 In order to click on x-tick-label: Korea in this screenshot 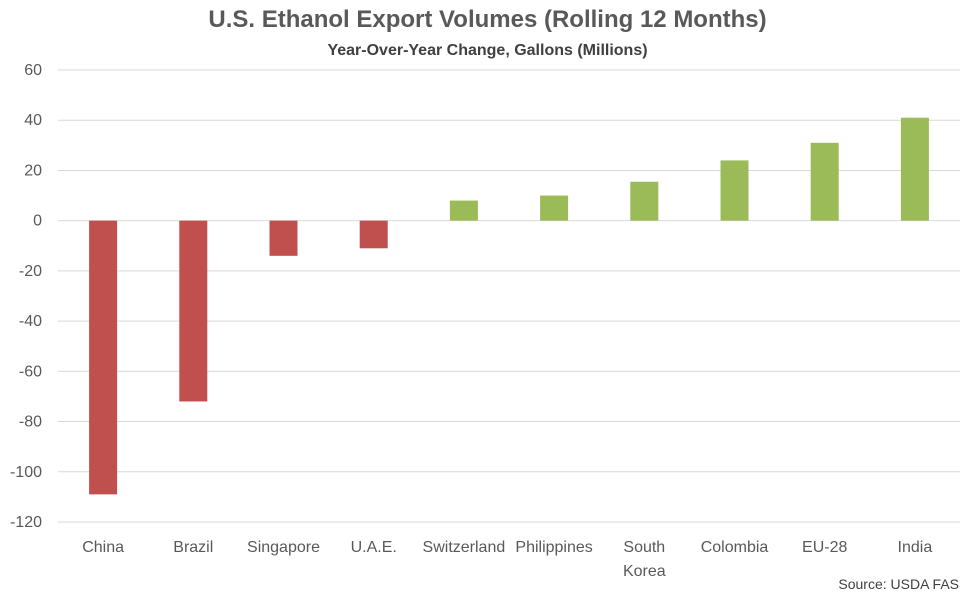, I will do `click(644, 571)`.